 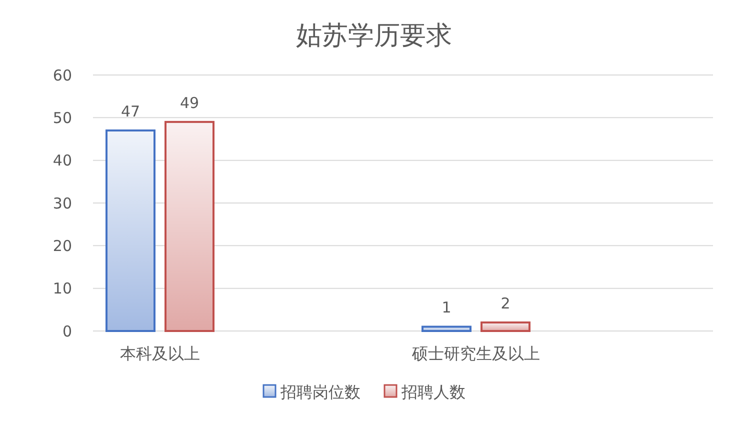 What do you see at coordinates (433, 392) in the screenshot?
I see `legend-label: 招聘人数` at bounding box center [433, 392].